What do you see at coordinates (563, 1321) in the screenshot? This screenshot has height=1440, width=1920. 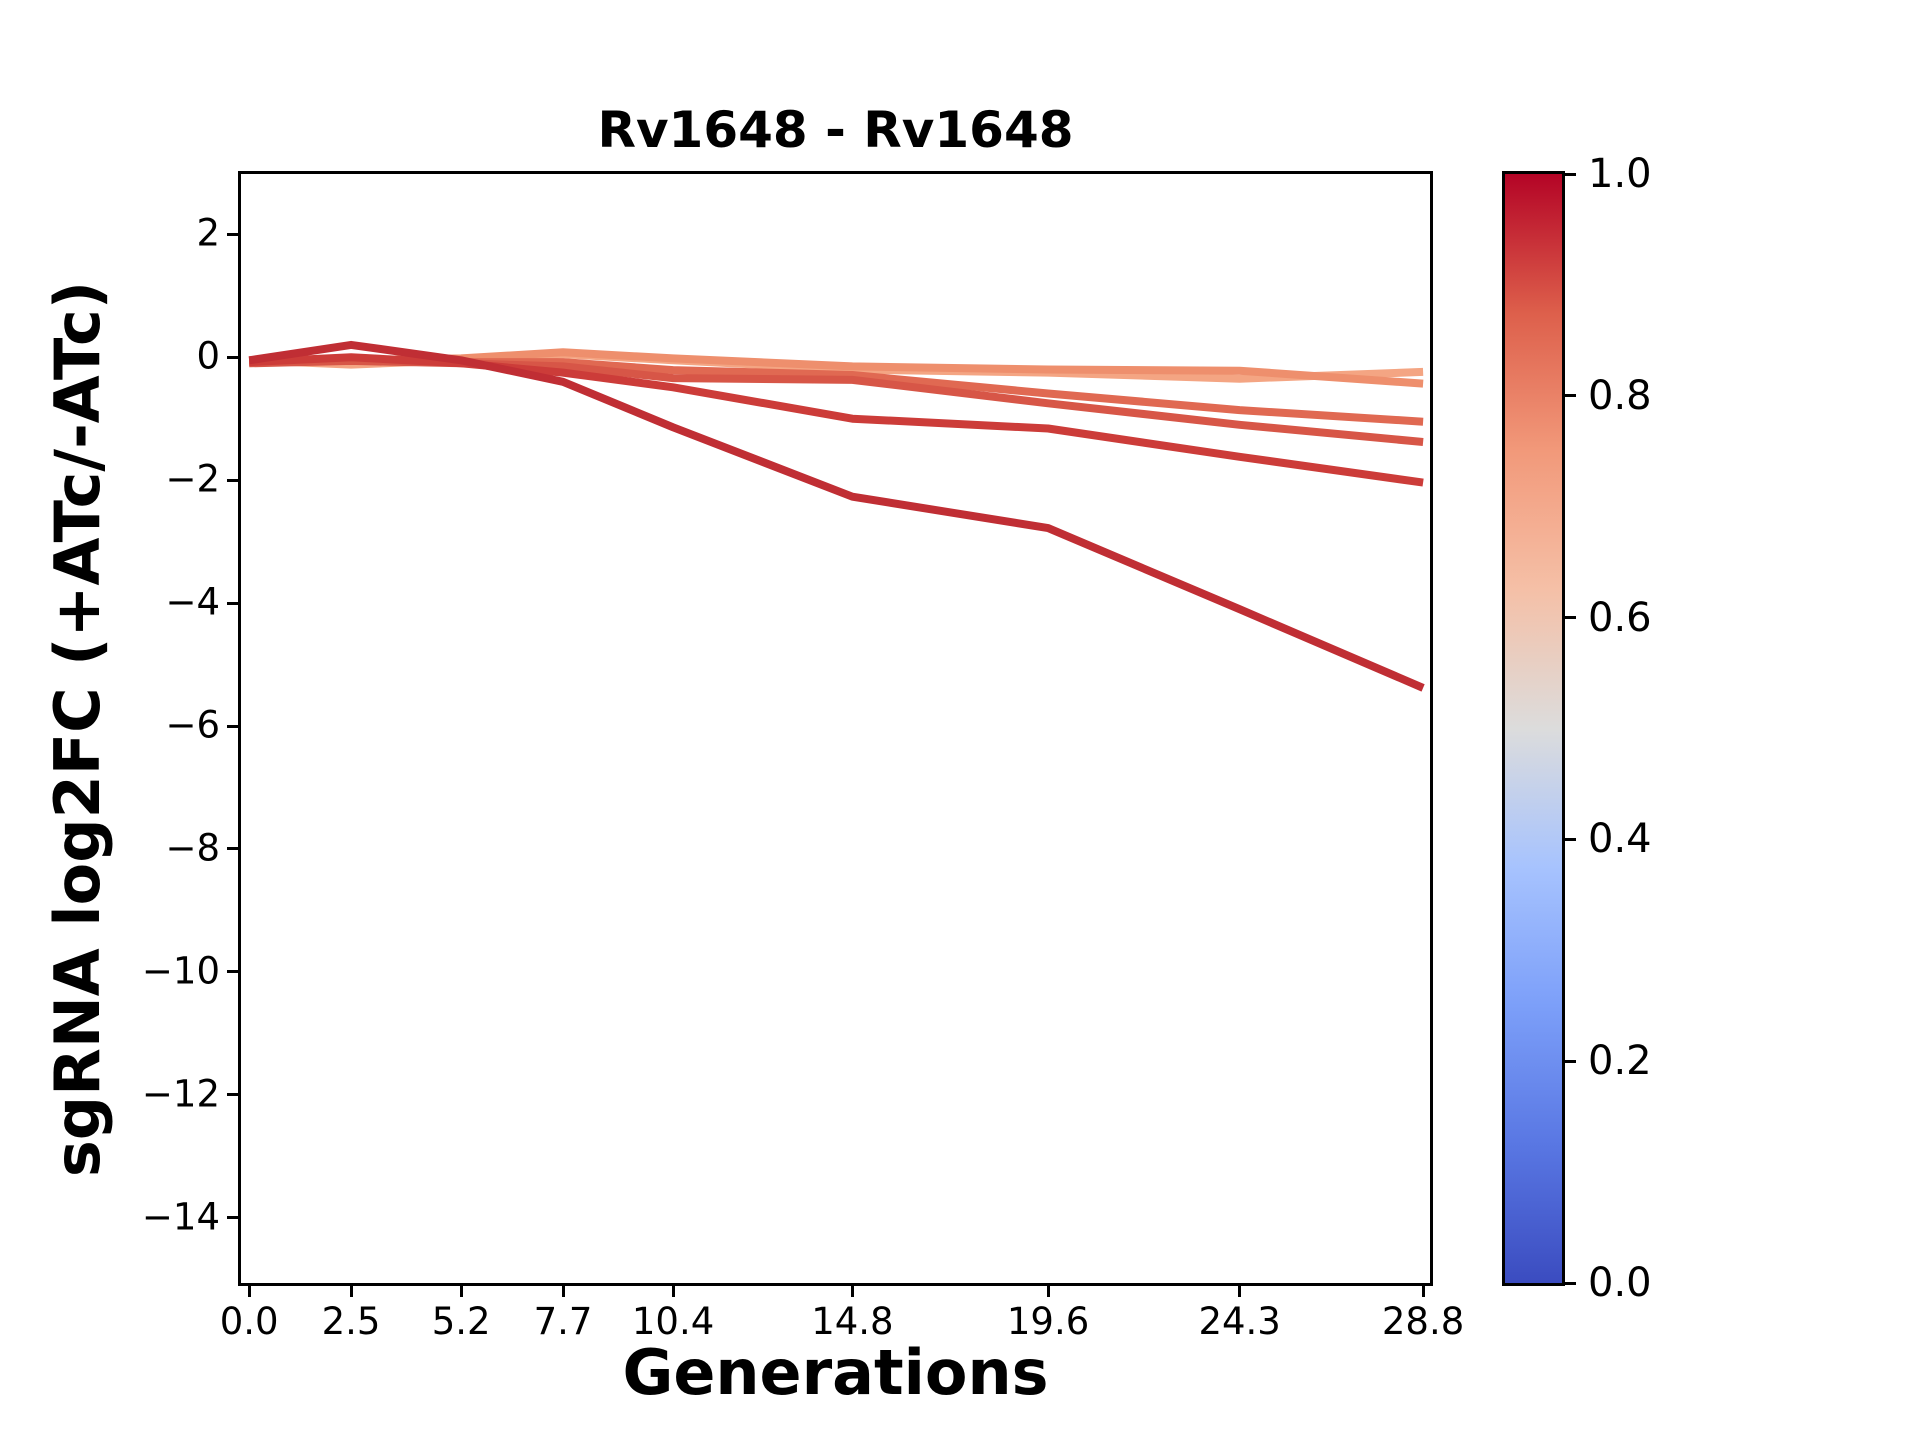 I see `x-tick-label: 7.7` at bounding box center [563, 1321].